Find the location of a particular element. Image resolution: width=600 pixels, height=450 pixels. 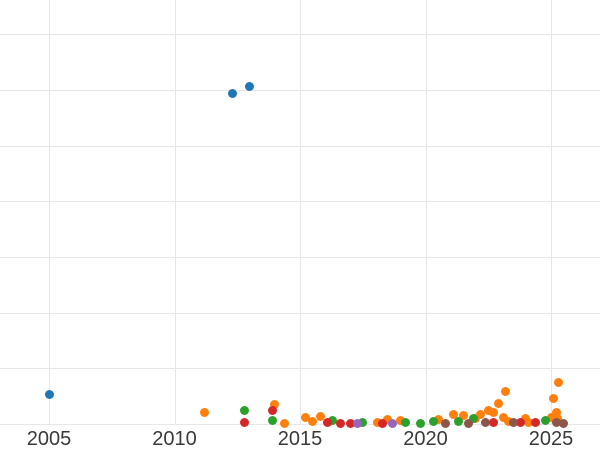

x-tick-label-2010: 2010 is located at coordinates (174, 439).